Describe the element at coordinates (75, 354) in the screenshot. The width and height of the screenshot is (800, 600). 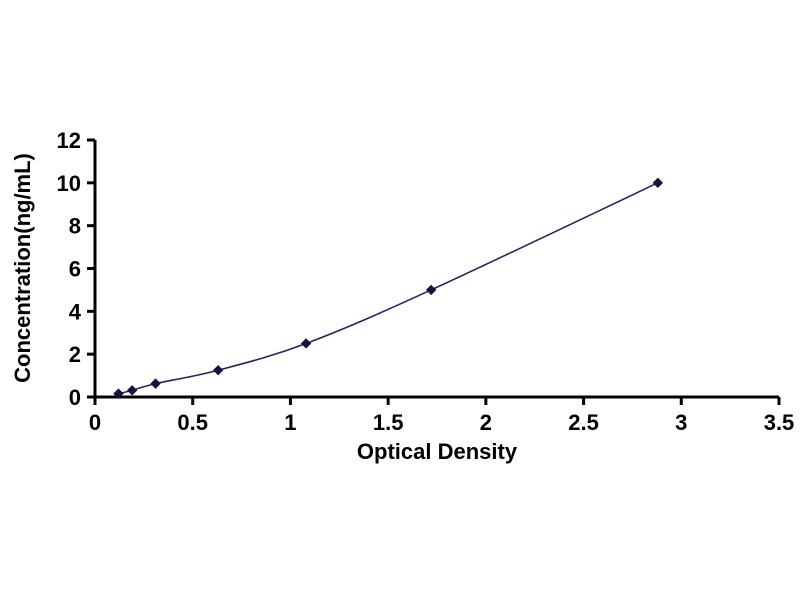
I see `y-tick-label: 2` at that location.